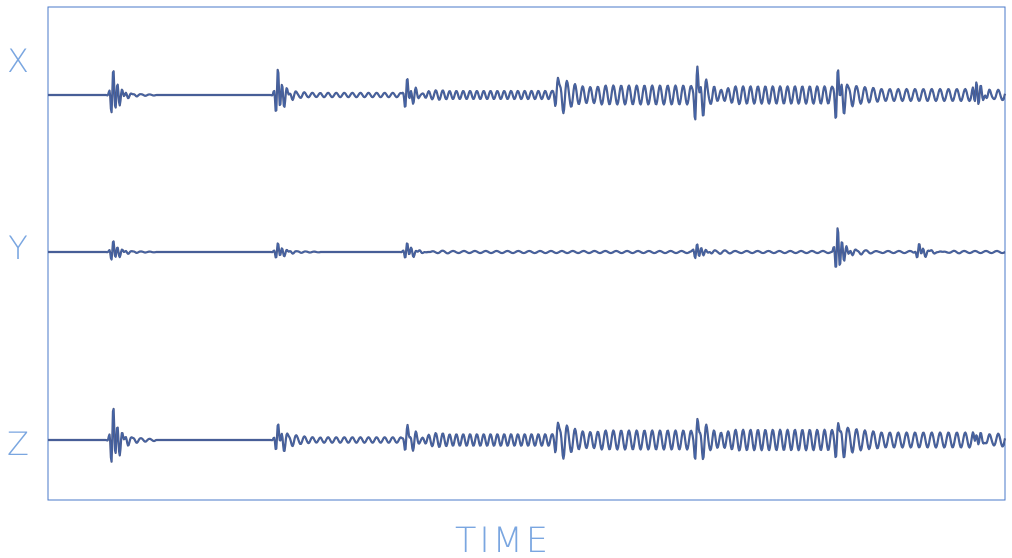 The width and height of the screenshot is (1012, 558). Describe the element at coordinates (18, 444) in the screenshot. I see `channel-label-z: Z` at that location.